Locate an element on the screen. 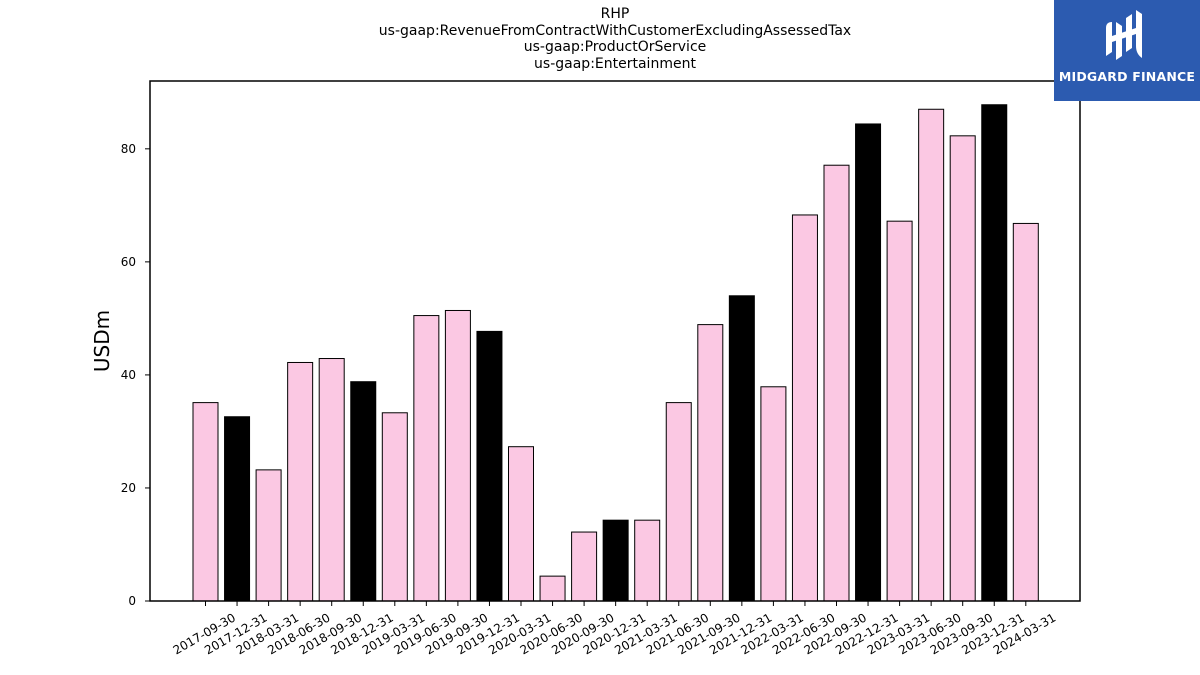 The height and width of the screenshot is (675, 1200). y-axis: 0 20 40 60 80 is located at coordinates (135, 375).